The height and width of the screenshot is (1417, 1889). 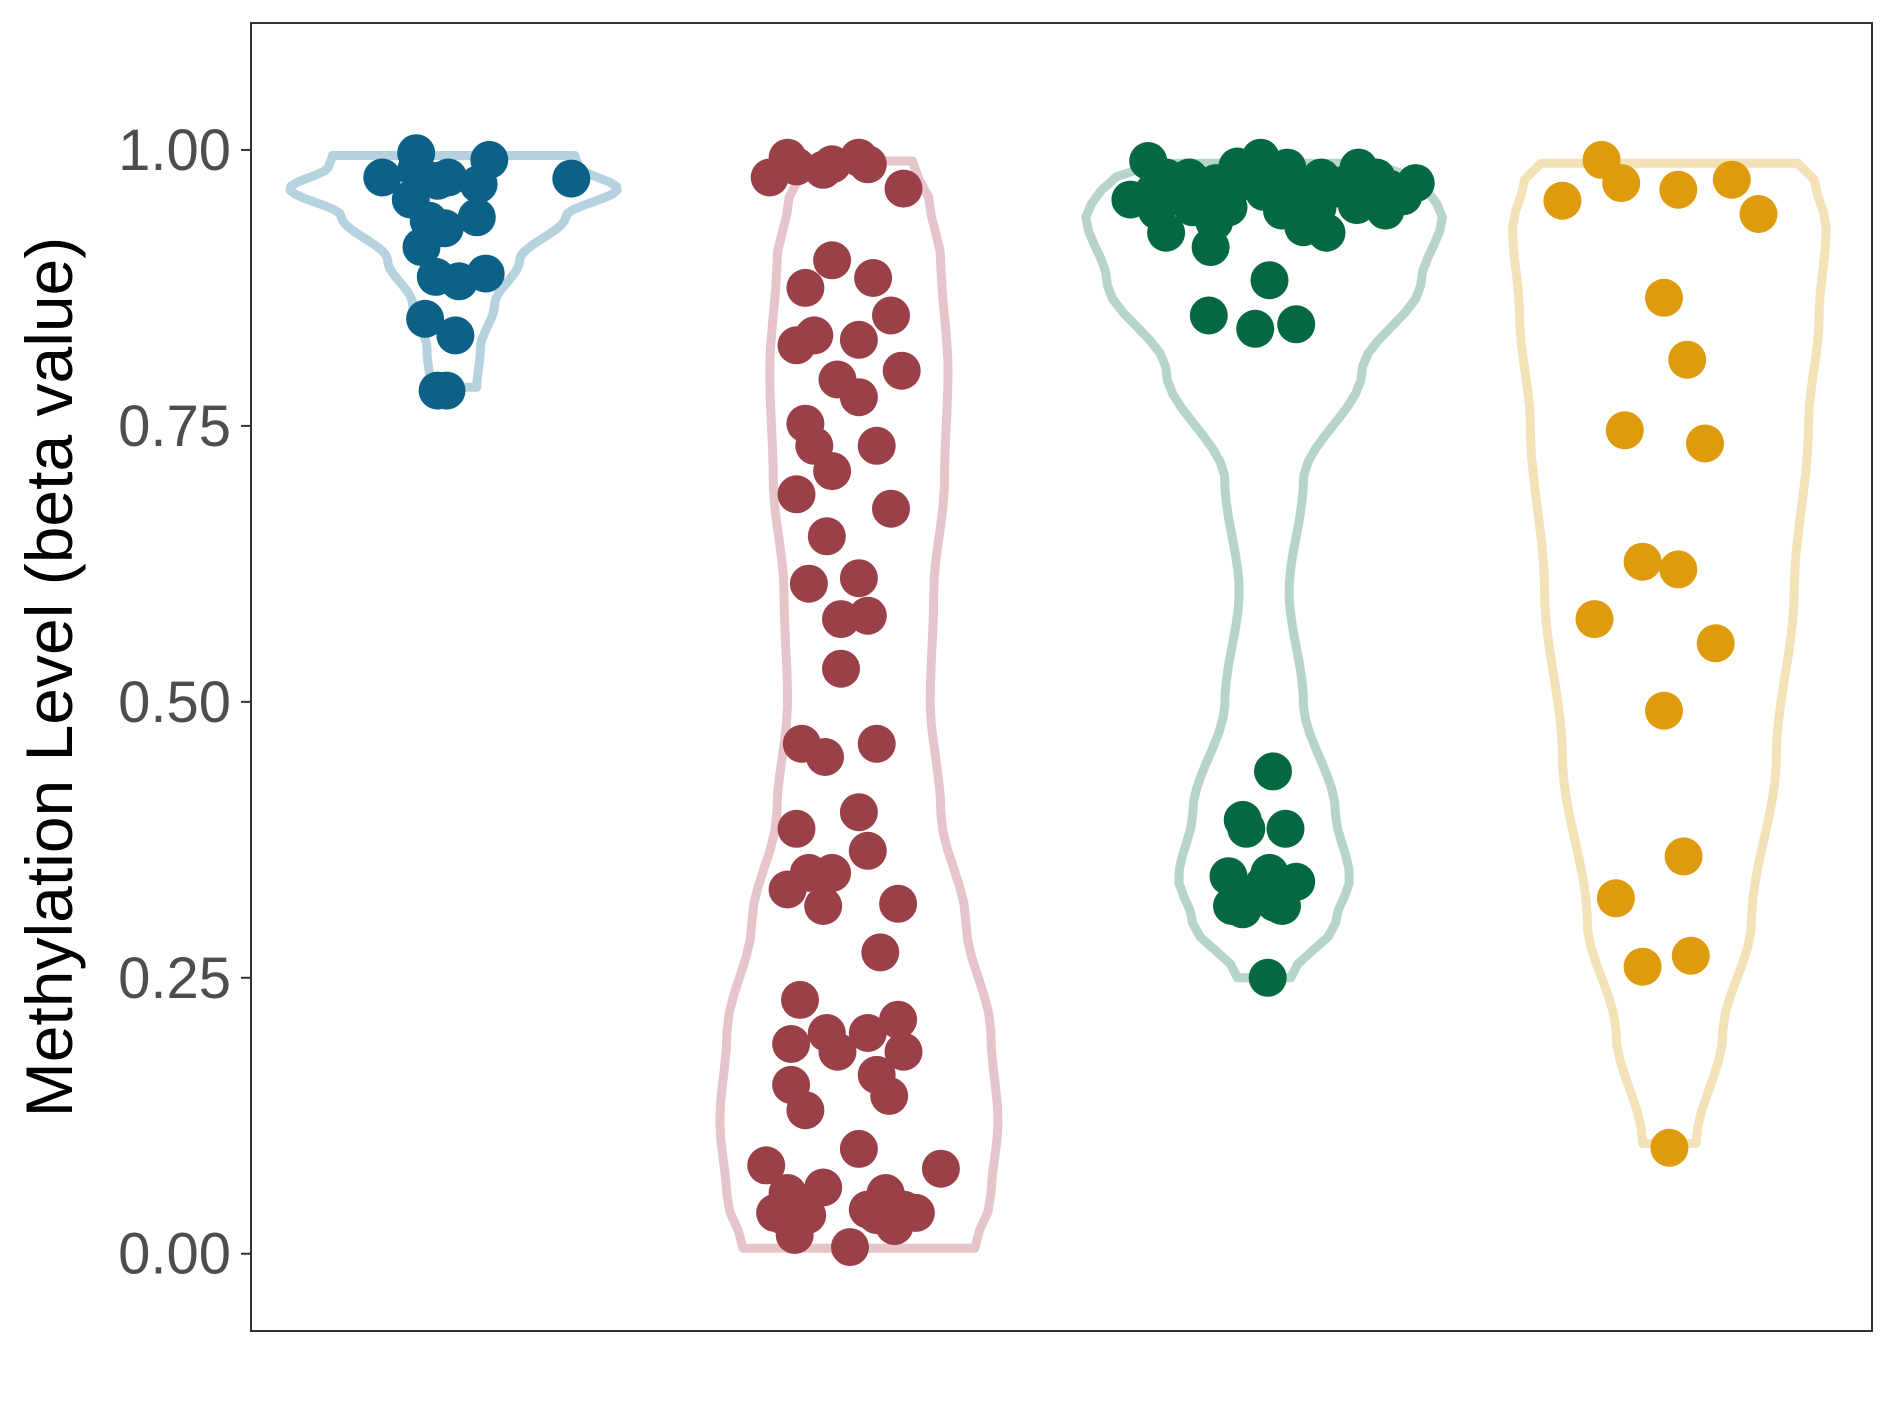 I want to click on y-axis-title: Methylation Level (beta value), so click(x=49, y=677).